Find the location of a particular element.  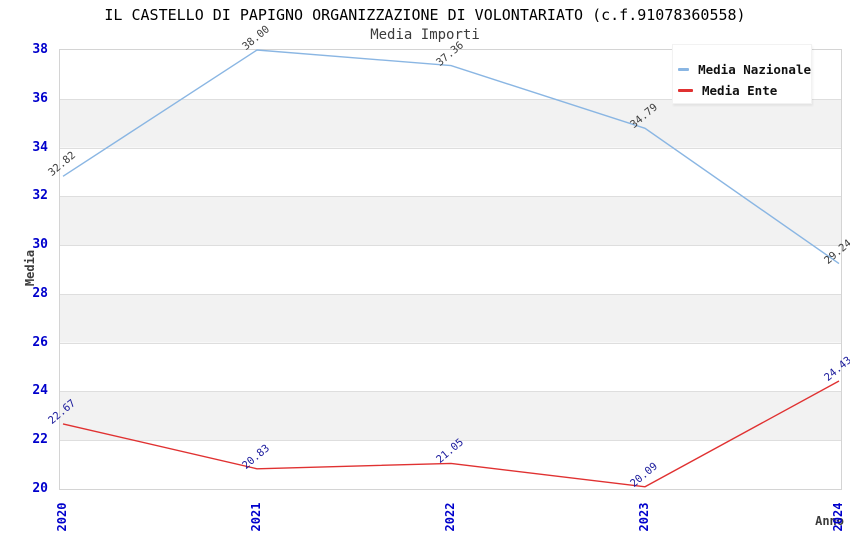

y-axis-title: Media is located at coordinates (30, 268).